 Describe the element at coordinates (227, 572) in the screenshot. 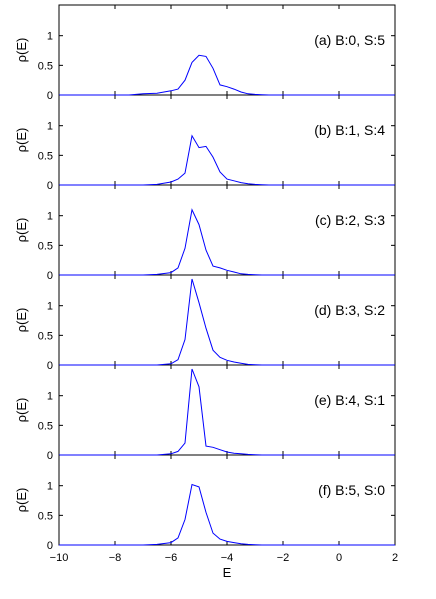

I see `x-axis-label: E` at that location.